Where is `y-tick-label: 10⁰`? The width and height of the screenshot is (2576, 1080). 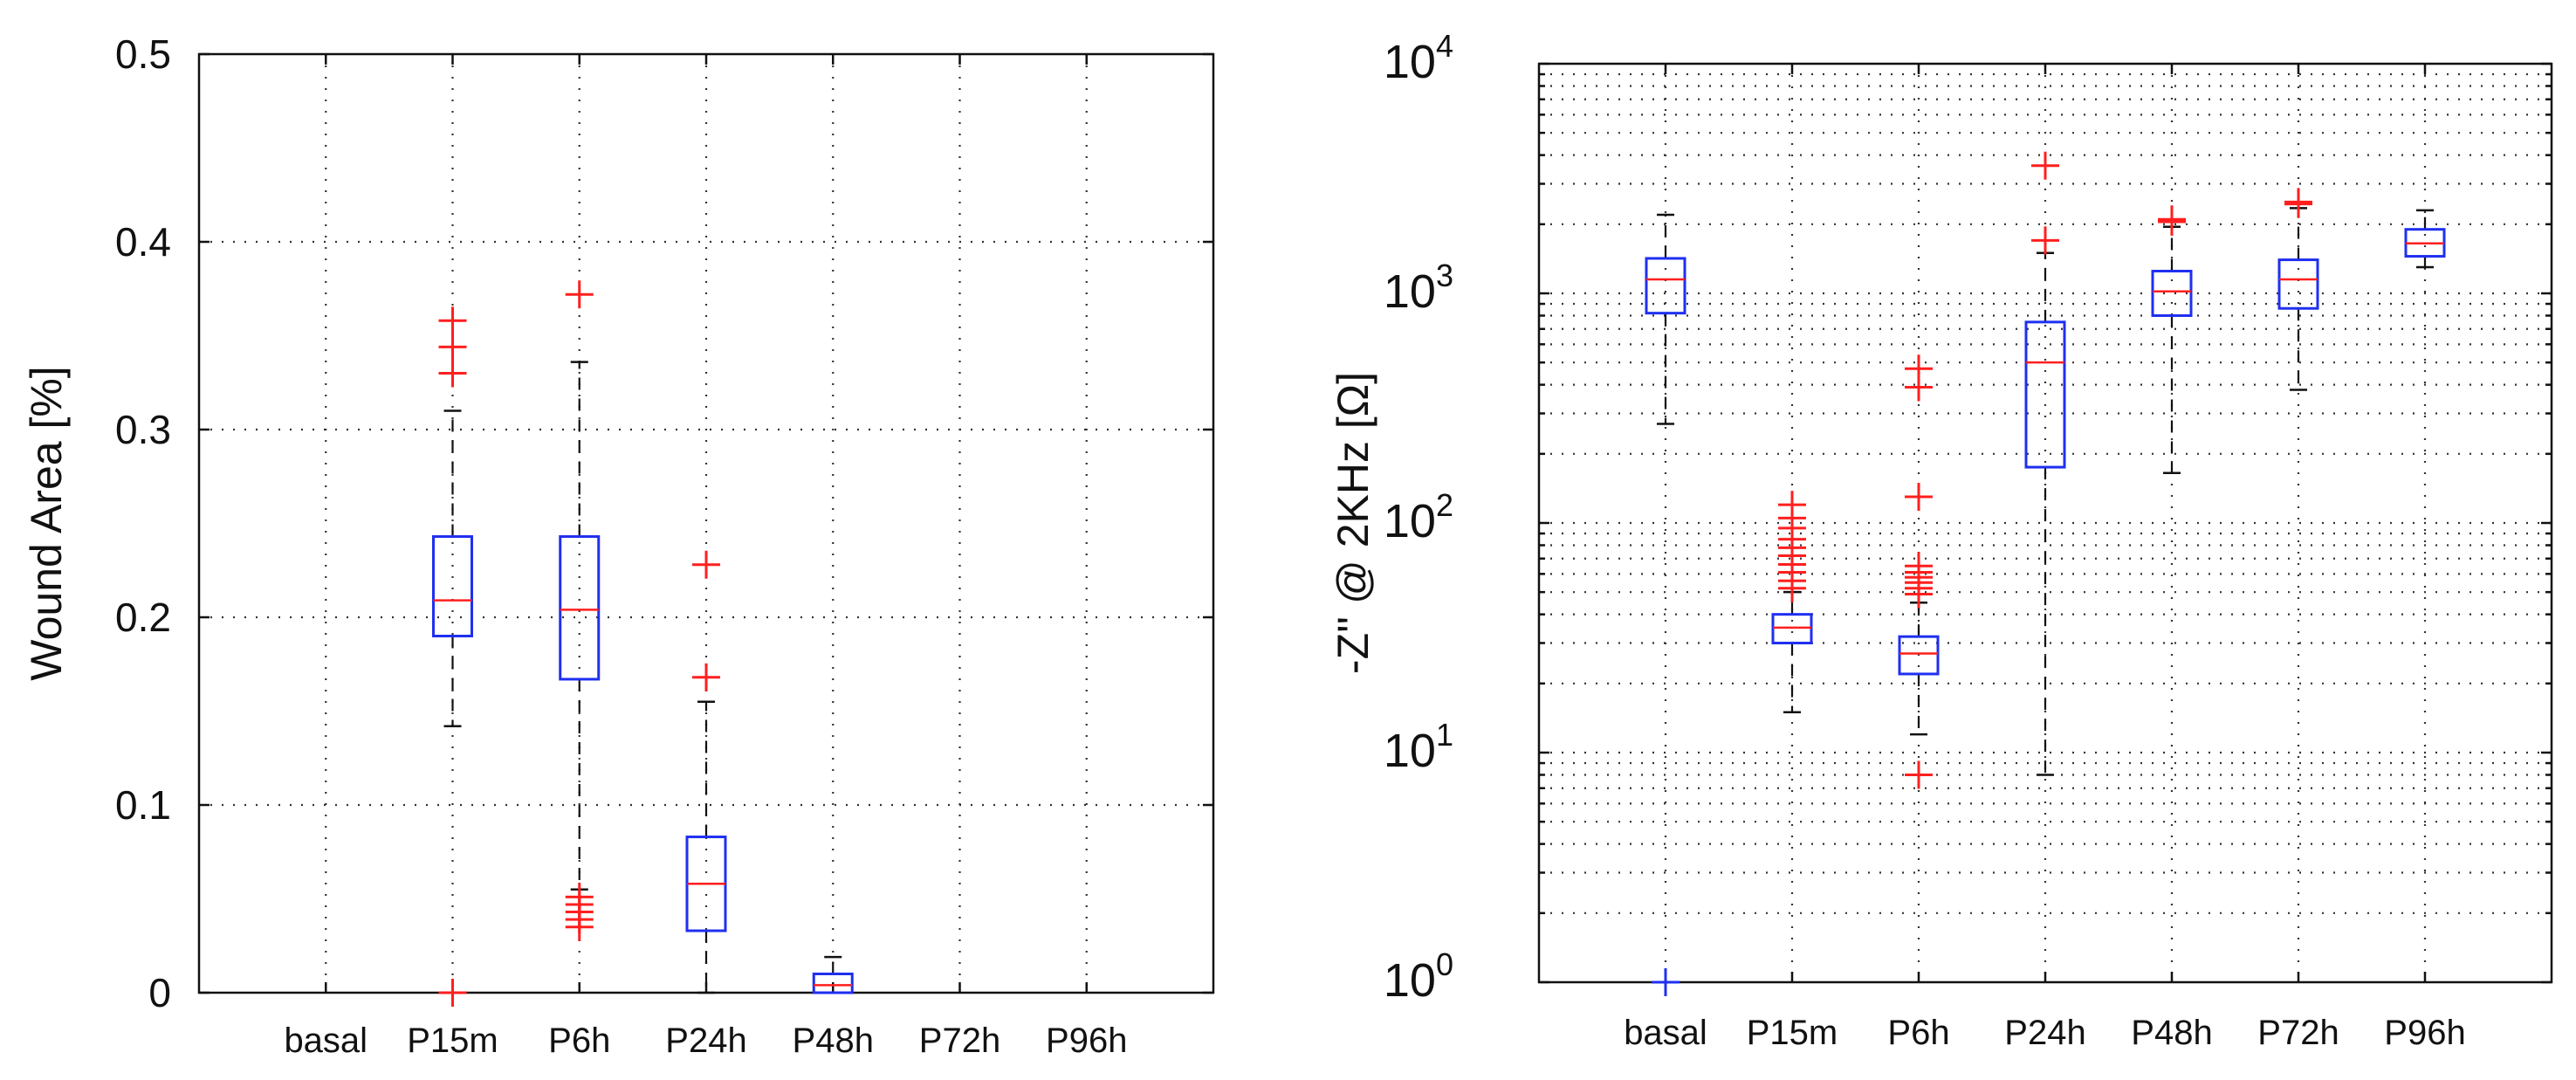
y-tick-label: 10⁰ is located at coordinates (1419, 976).